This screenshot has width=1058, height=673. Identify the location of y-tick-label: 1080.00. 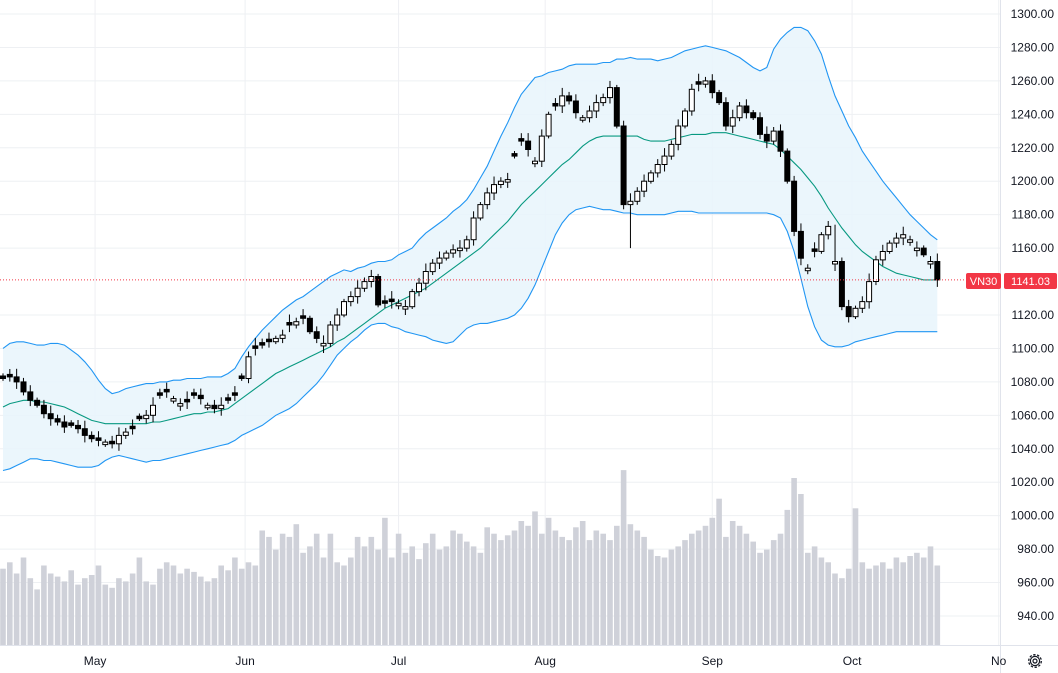
(1033, 382).